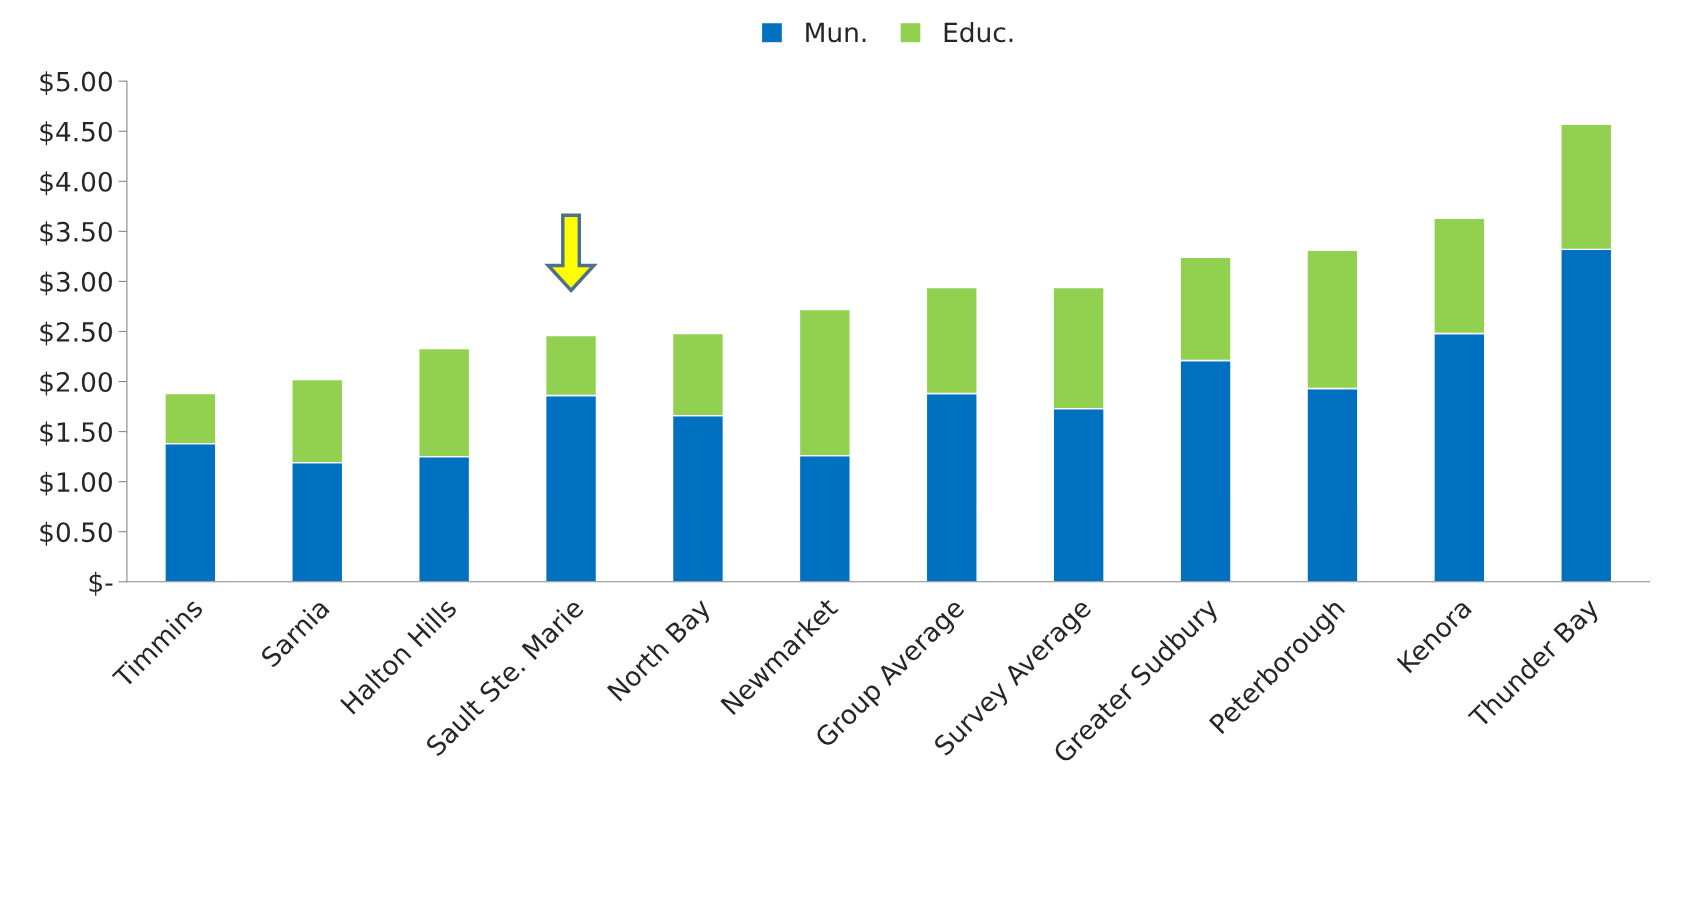 The height and width of the screenshot is (902, 1692). I want to click on y-tick-label: $3.00, so click(76, 283).